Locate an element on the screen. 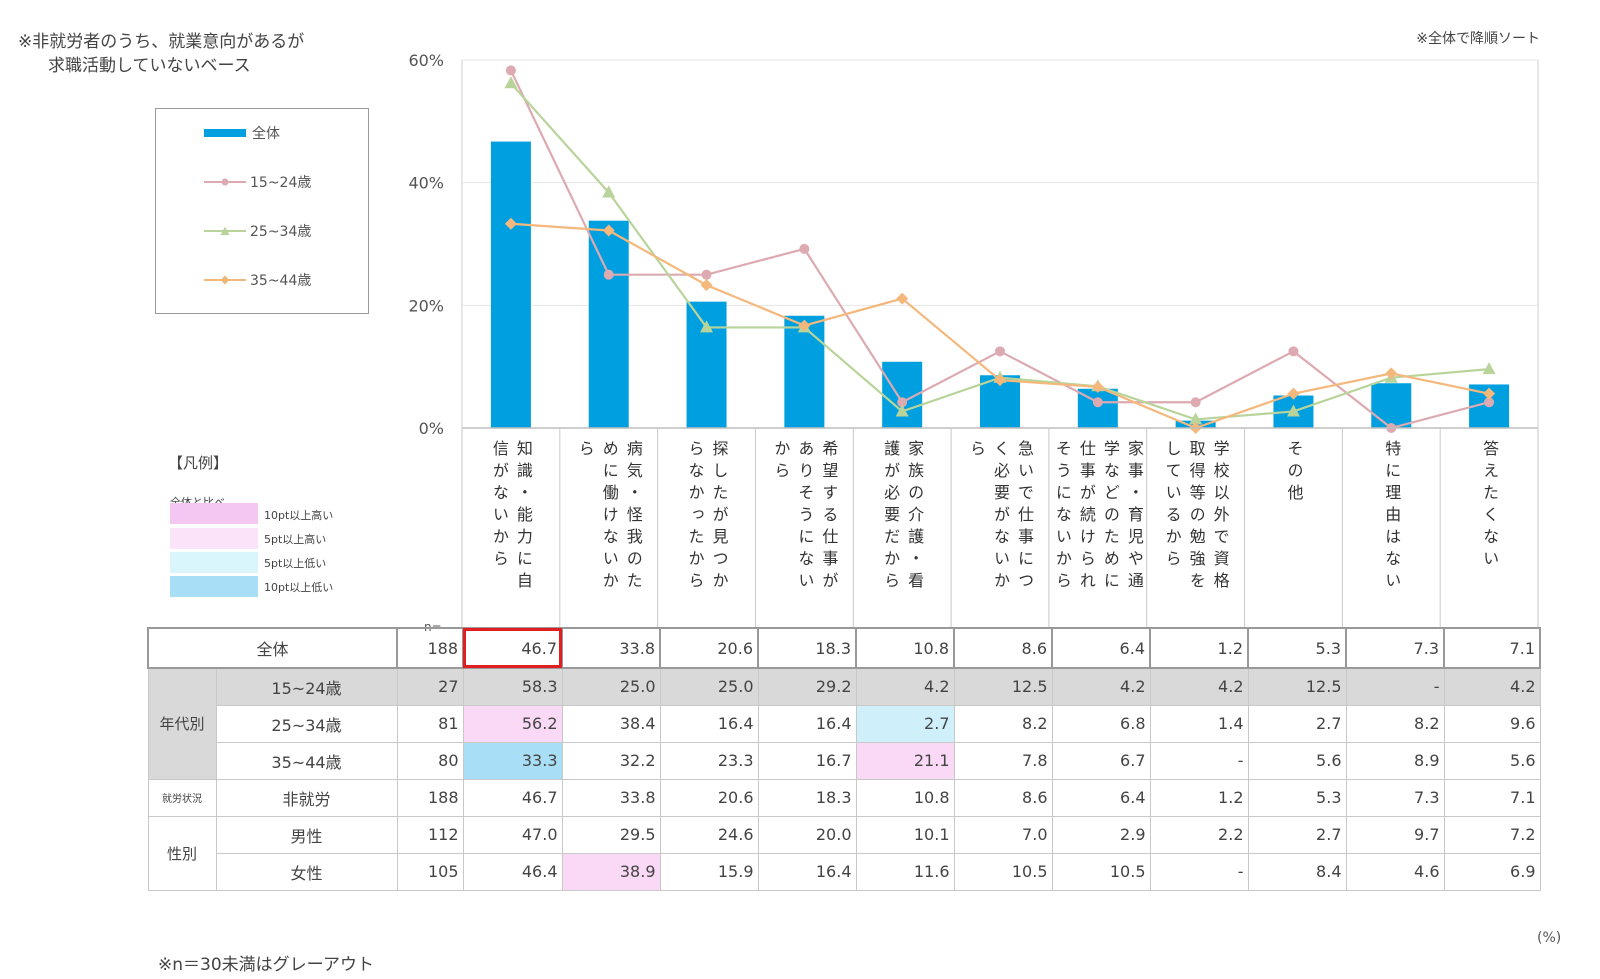 The height and width of the screenshot is (979, 1600). row-n-value: 188 is located at coordinates (430, 797).